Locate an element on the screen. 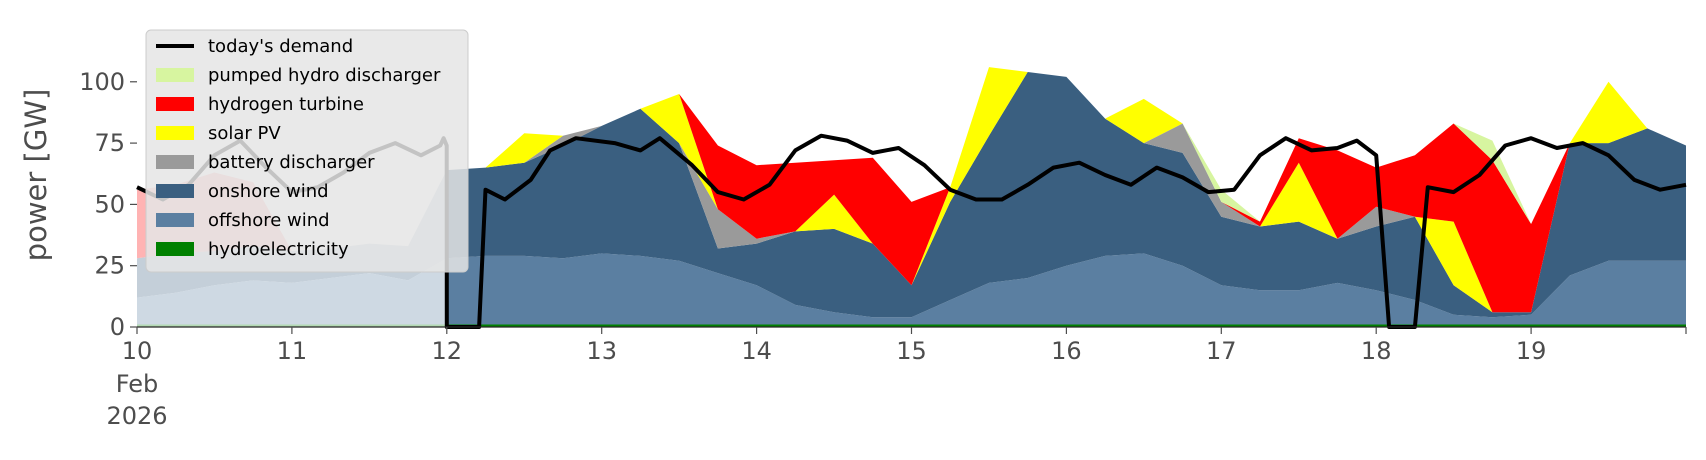 This screenshot has width=1706, height=460. y-tick-label: 0 is located at coordinates (117, 327).